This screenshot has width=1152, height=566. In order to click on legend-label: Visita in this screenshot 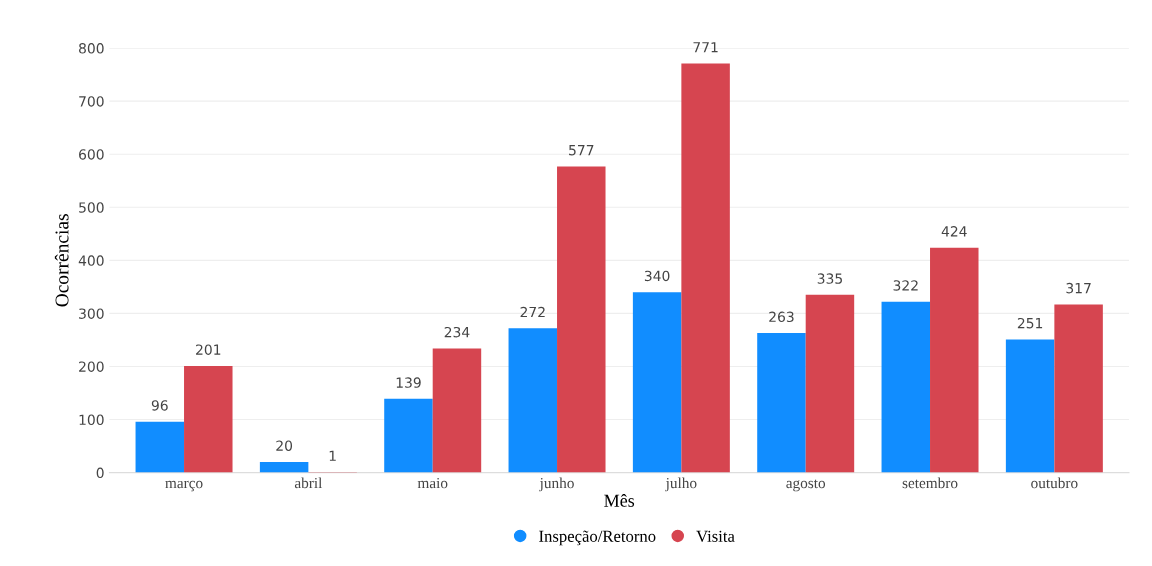, I will do `click(715, 536)`.